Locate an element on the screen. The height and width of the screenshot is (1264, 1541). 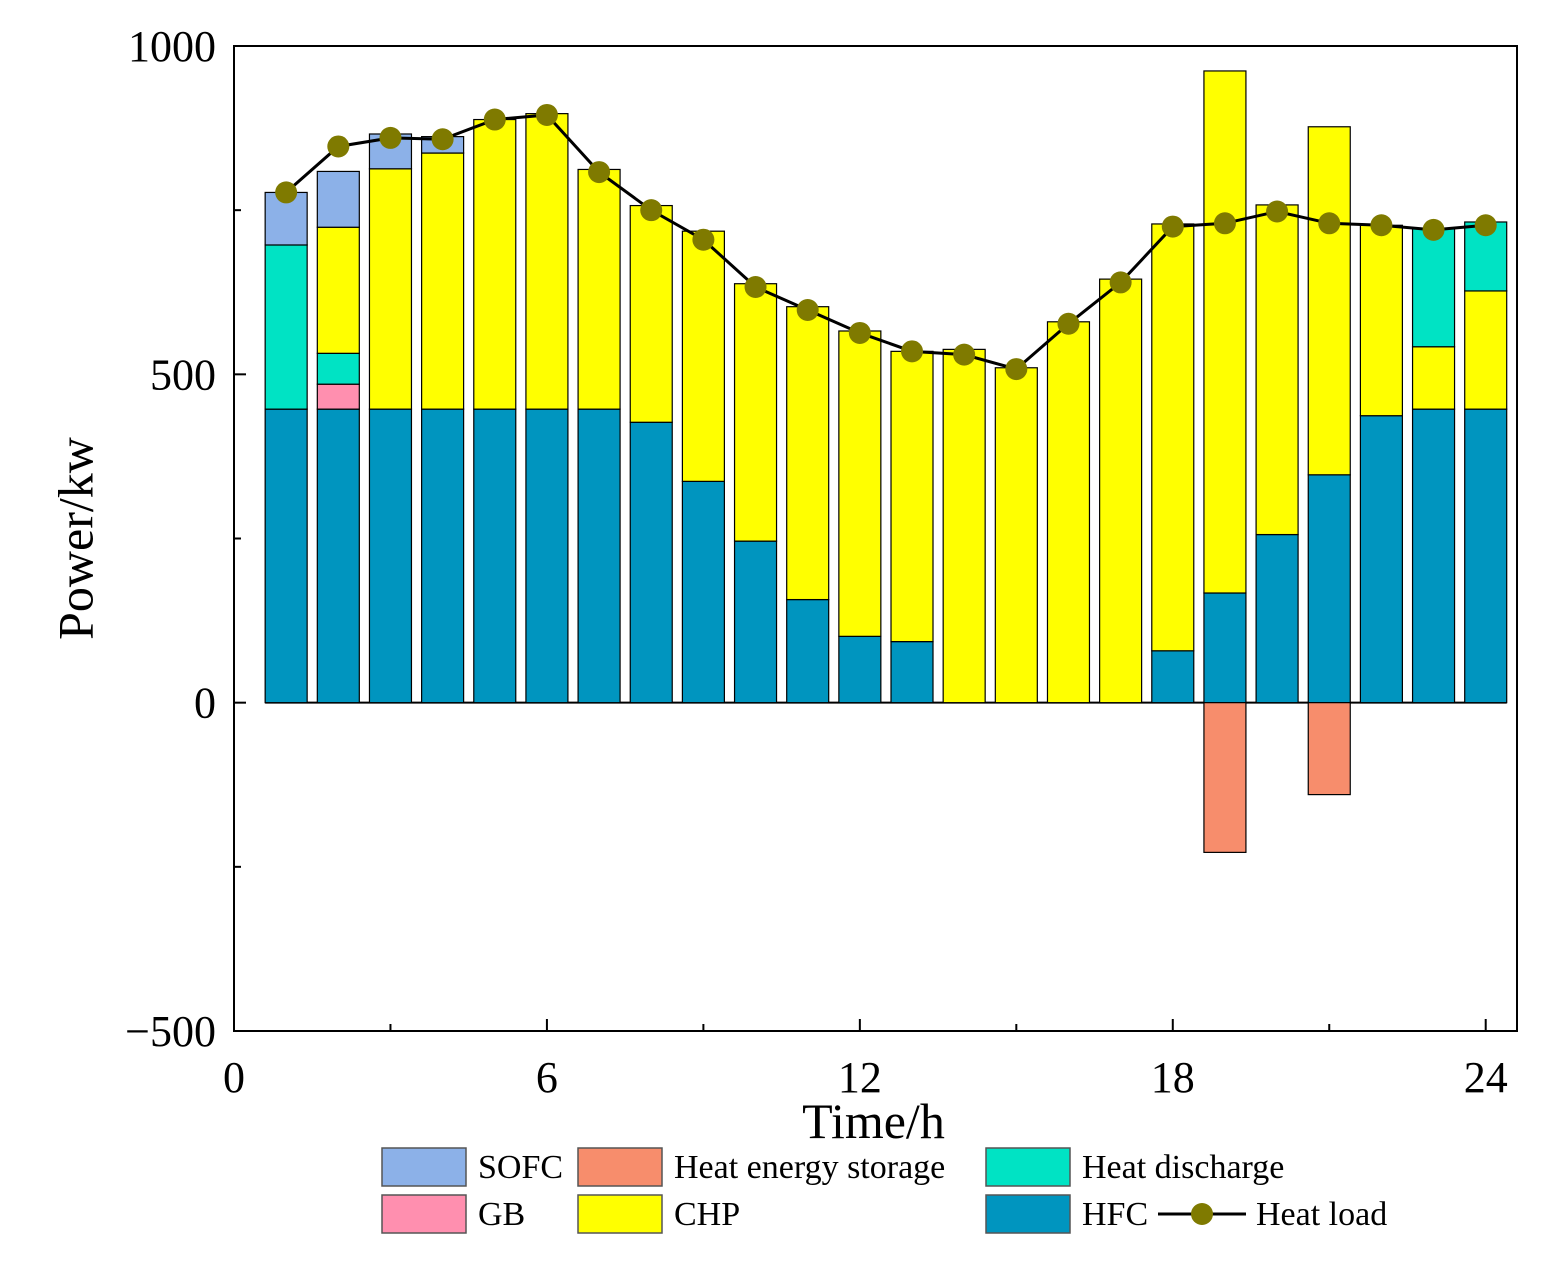
heat-load-point-h18 is located at coordinates (1172, 226).